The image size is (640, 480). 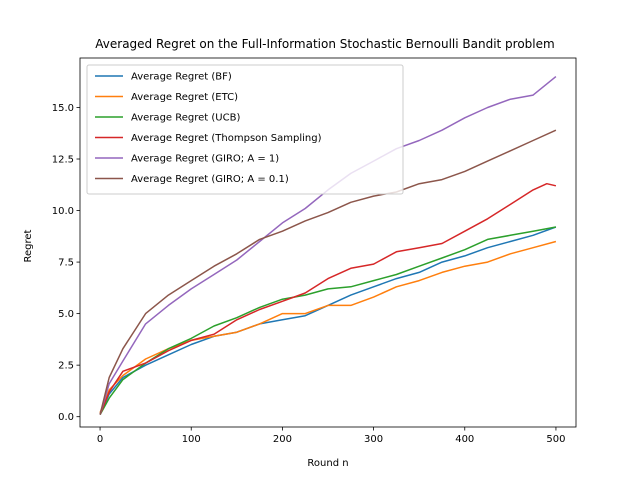 What do you see at coordinates (373, 439) in the screenshot?
I see `x-tick-label: 300` at bounding box center [373, 439].